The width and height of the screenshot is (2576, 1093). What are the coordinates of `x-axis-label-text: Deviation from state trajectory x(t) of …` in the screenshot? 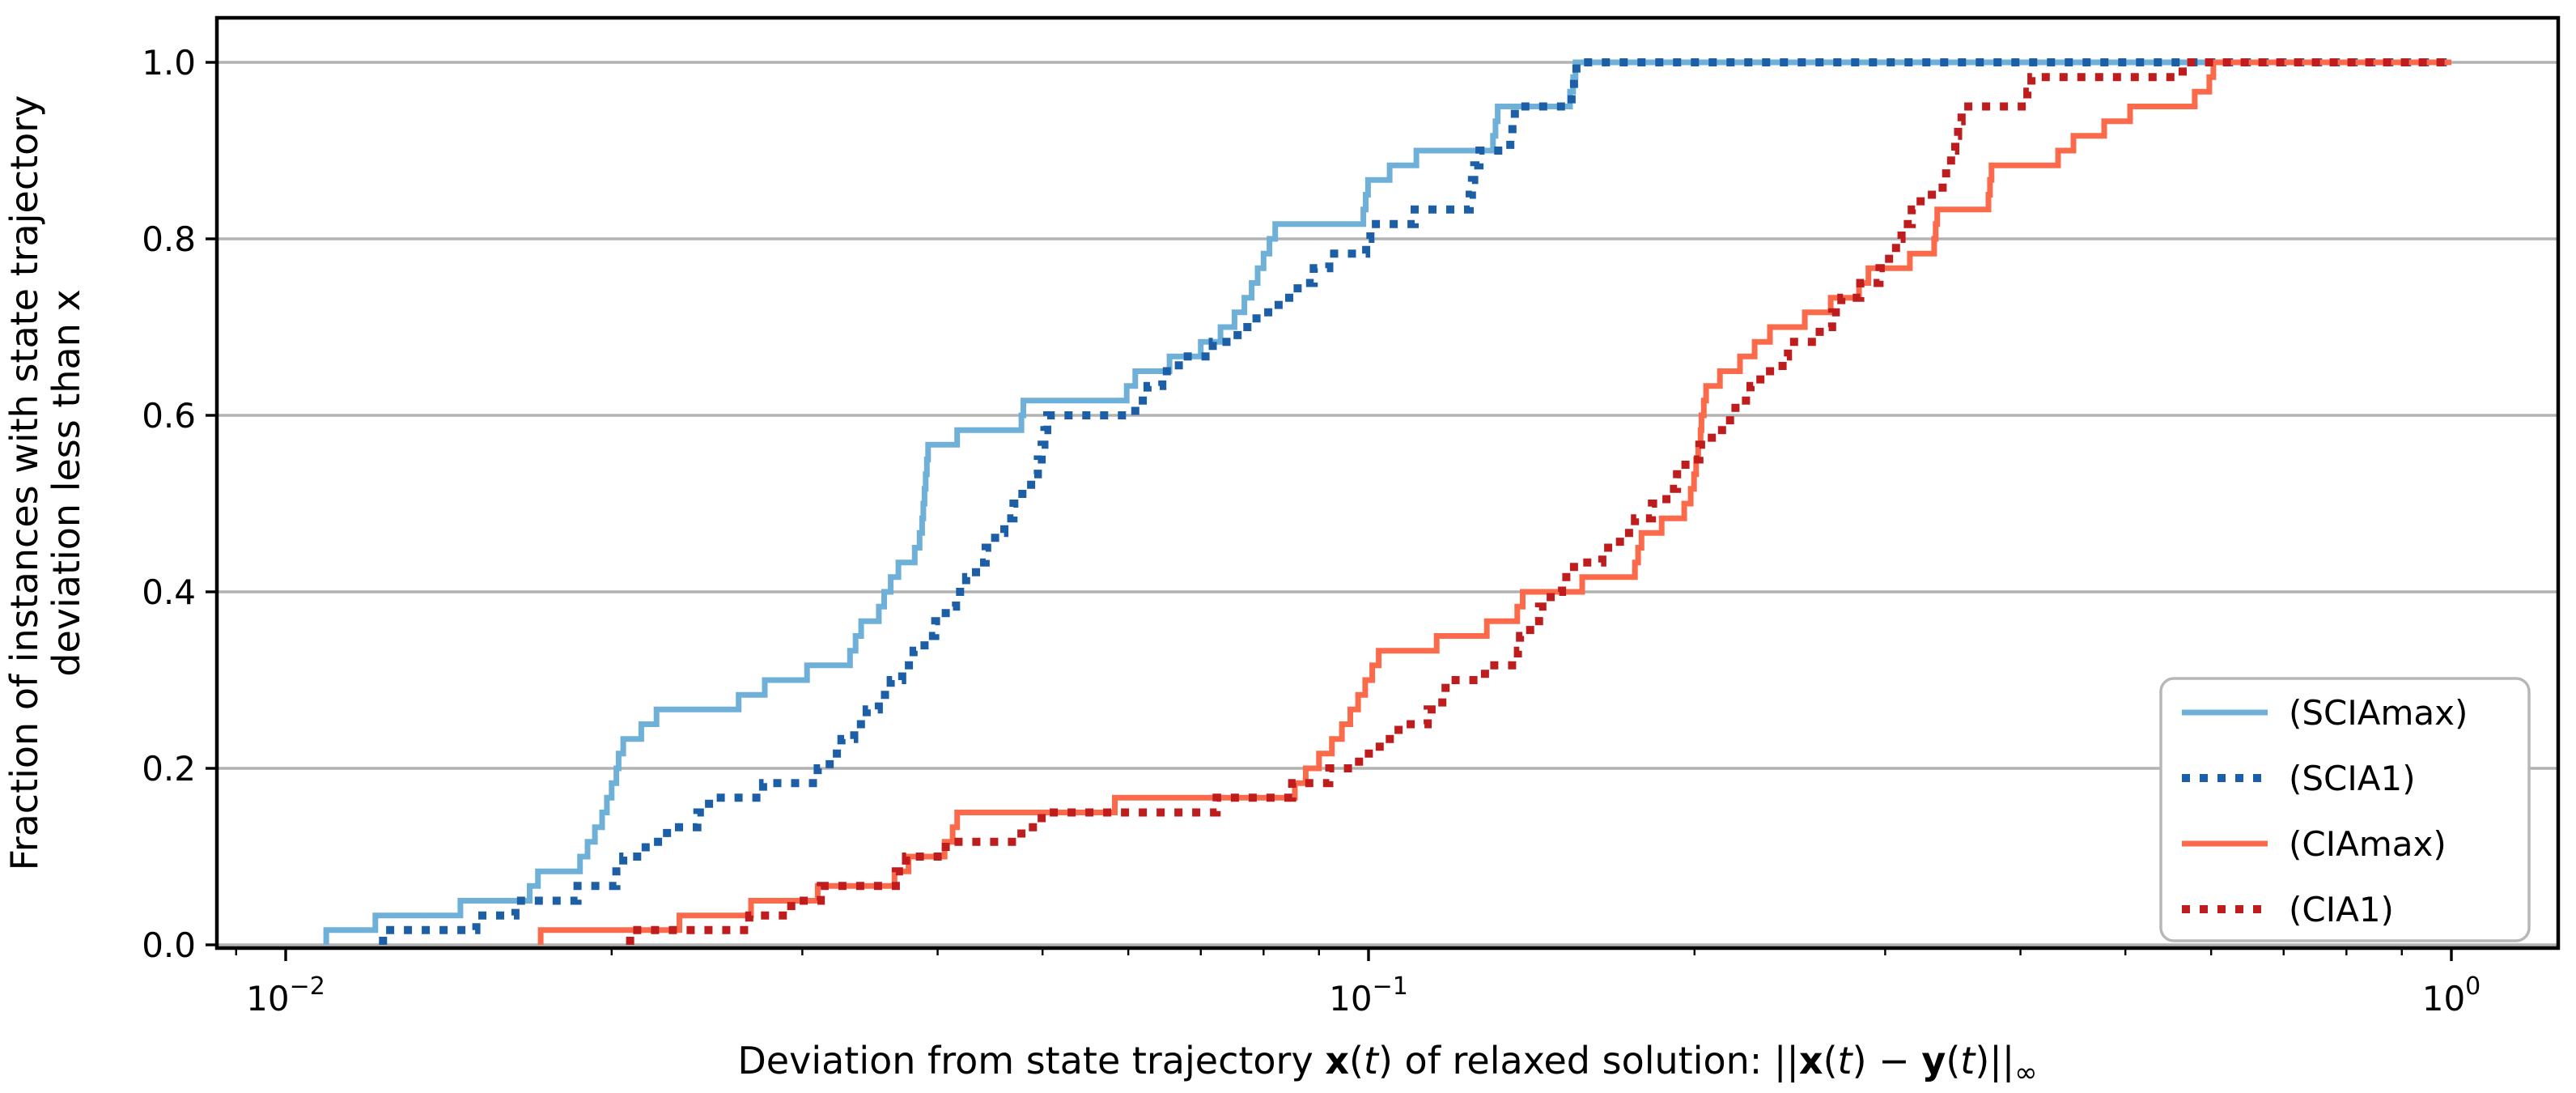 It's located at (1387, 1064).